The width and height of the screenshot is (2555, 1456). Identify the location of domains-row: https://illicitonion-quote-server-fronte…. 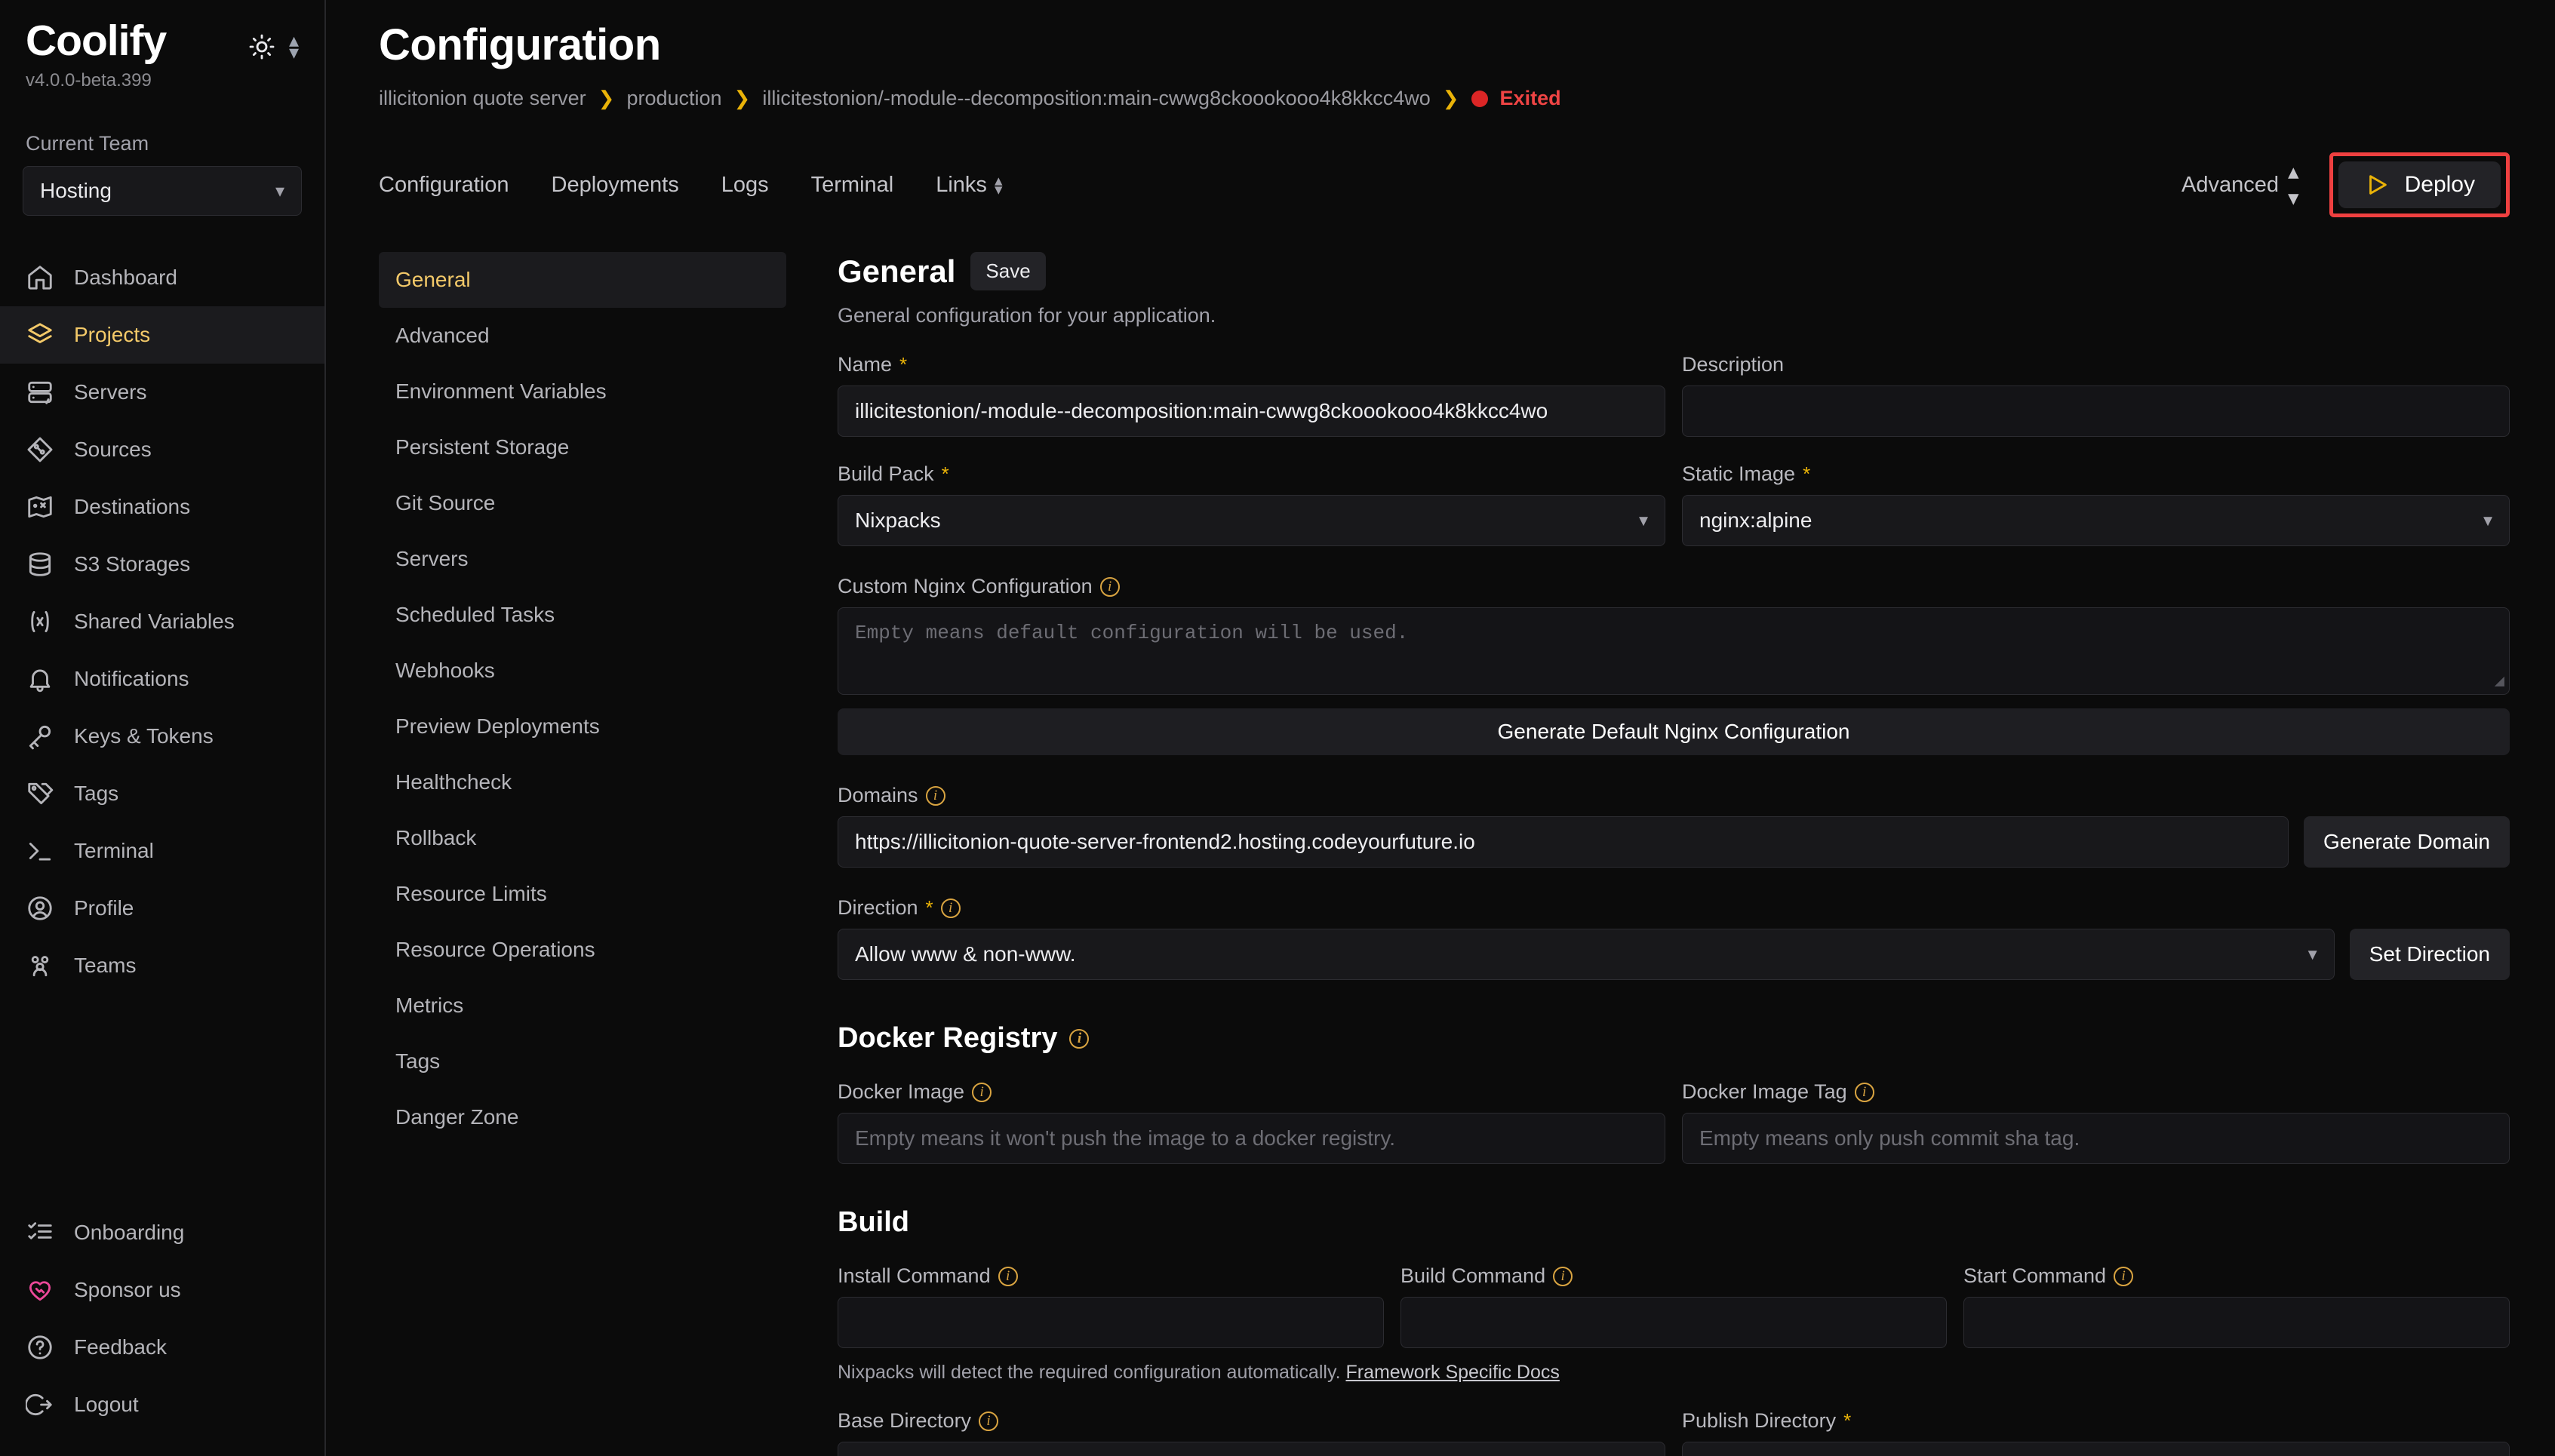
(1674, 842).